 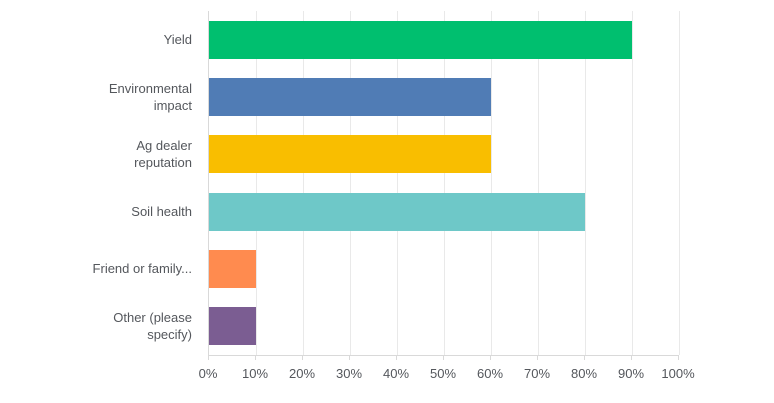 I want to click on label-cell-soil-health: Soil health, so click(x=96, y=211).